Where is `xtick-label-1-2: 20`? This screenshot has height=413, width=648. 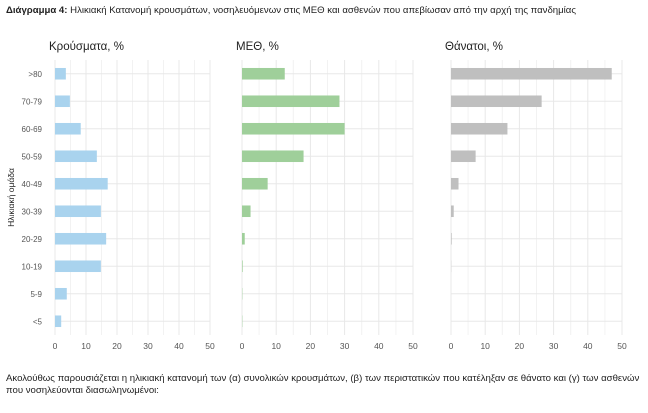 xtick-label-1-2: 20 is located at coordinates (311, 346).